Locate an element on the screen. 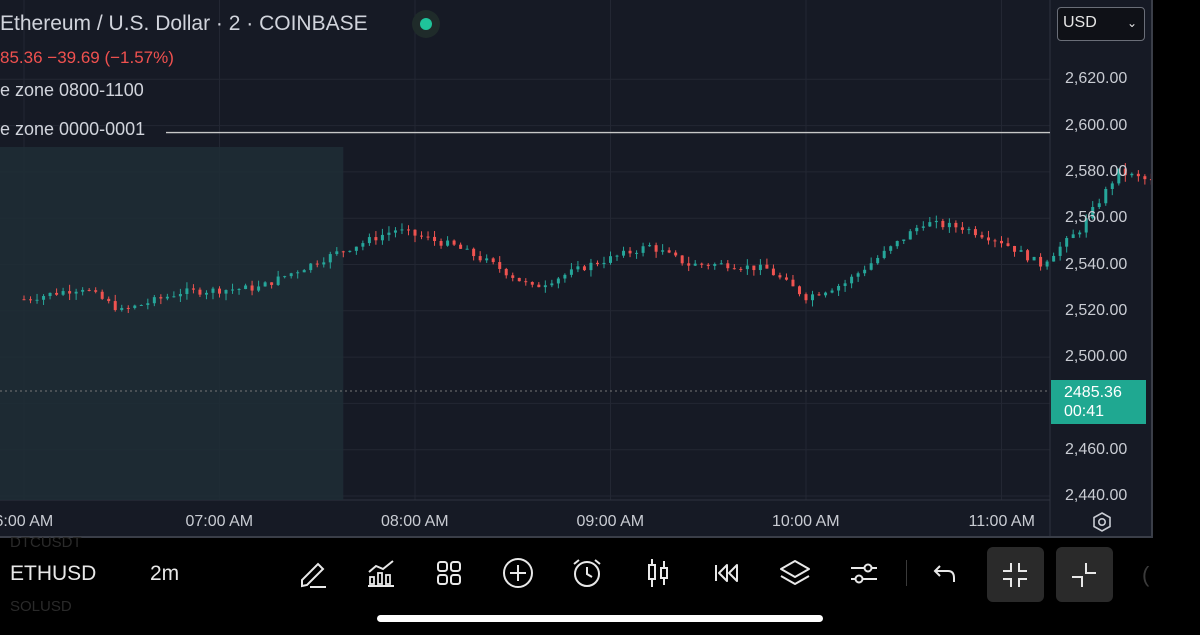 Image resolution: width=1200 pixels, height=635 pixels. price-tick-label: 2,520.00 is located at coordinates (1096, 310).